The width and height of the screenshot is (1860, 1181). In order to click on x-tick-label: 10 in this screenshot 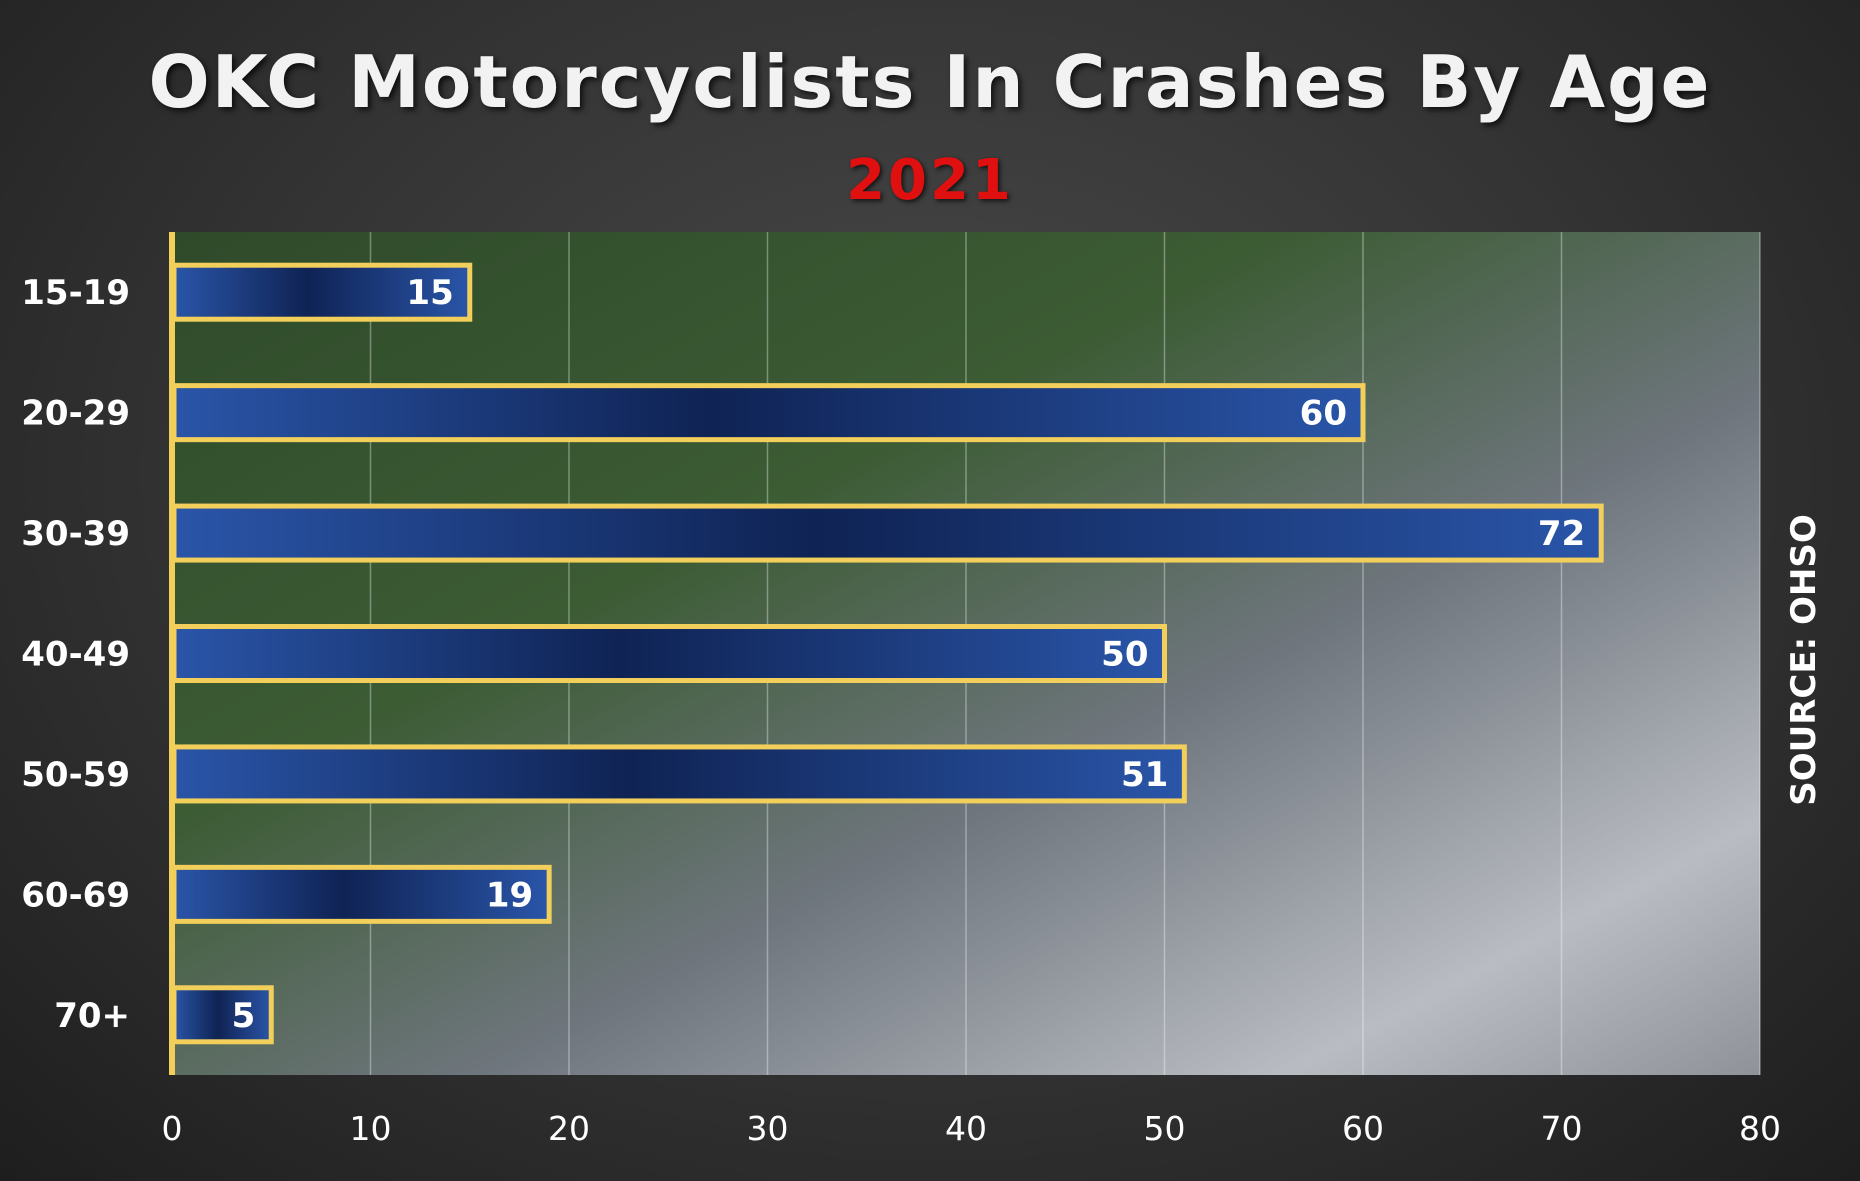, I will do `click(371, 1128)`.